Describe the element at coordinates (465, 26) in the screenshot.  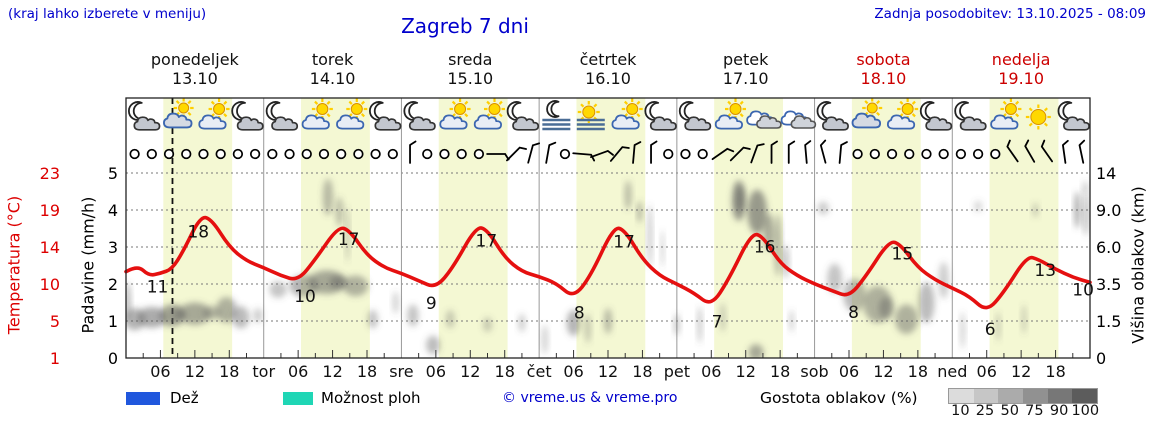
I see `page-title: Zagreb 7 dni` at that location.